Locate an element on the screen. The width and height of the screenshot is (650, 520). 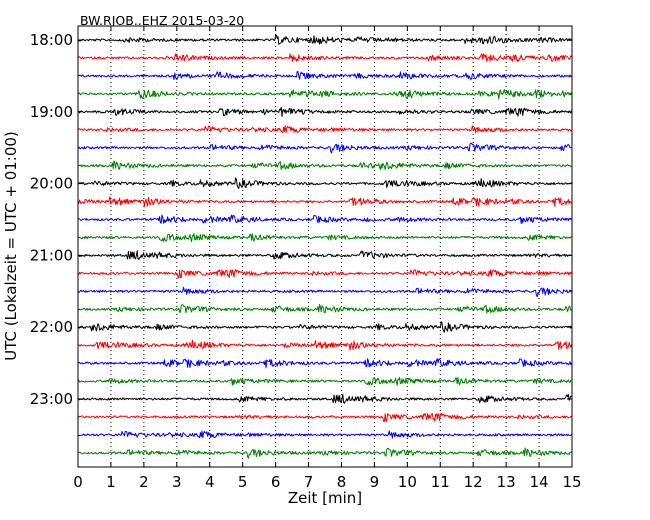
y-tick-label: 23:00 is located at coordinates (51, 399).